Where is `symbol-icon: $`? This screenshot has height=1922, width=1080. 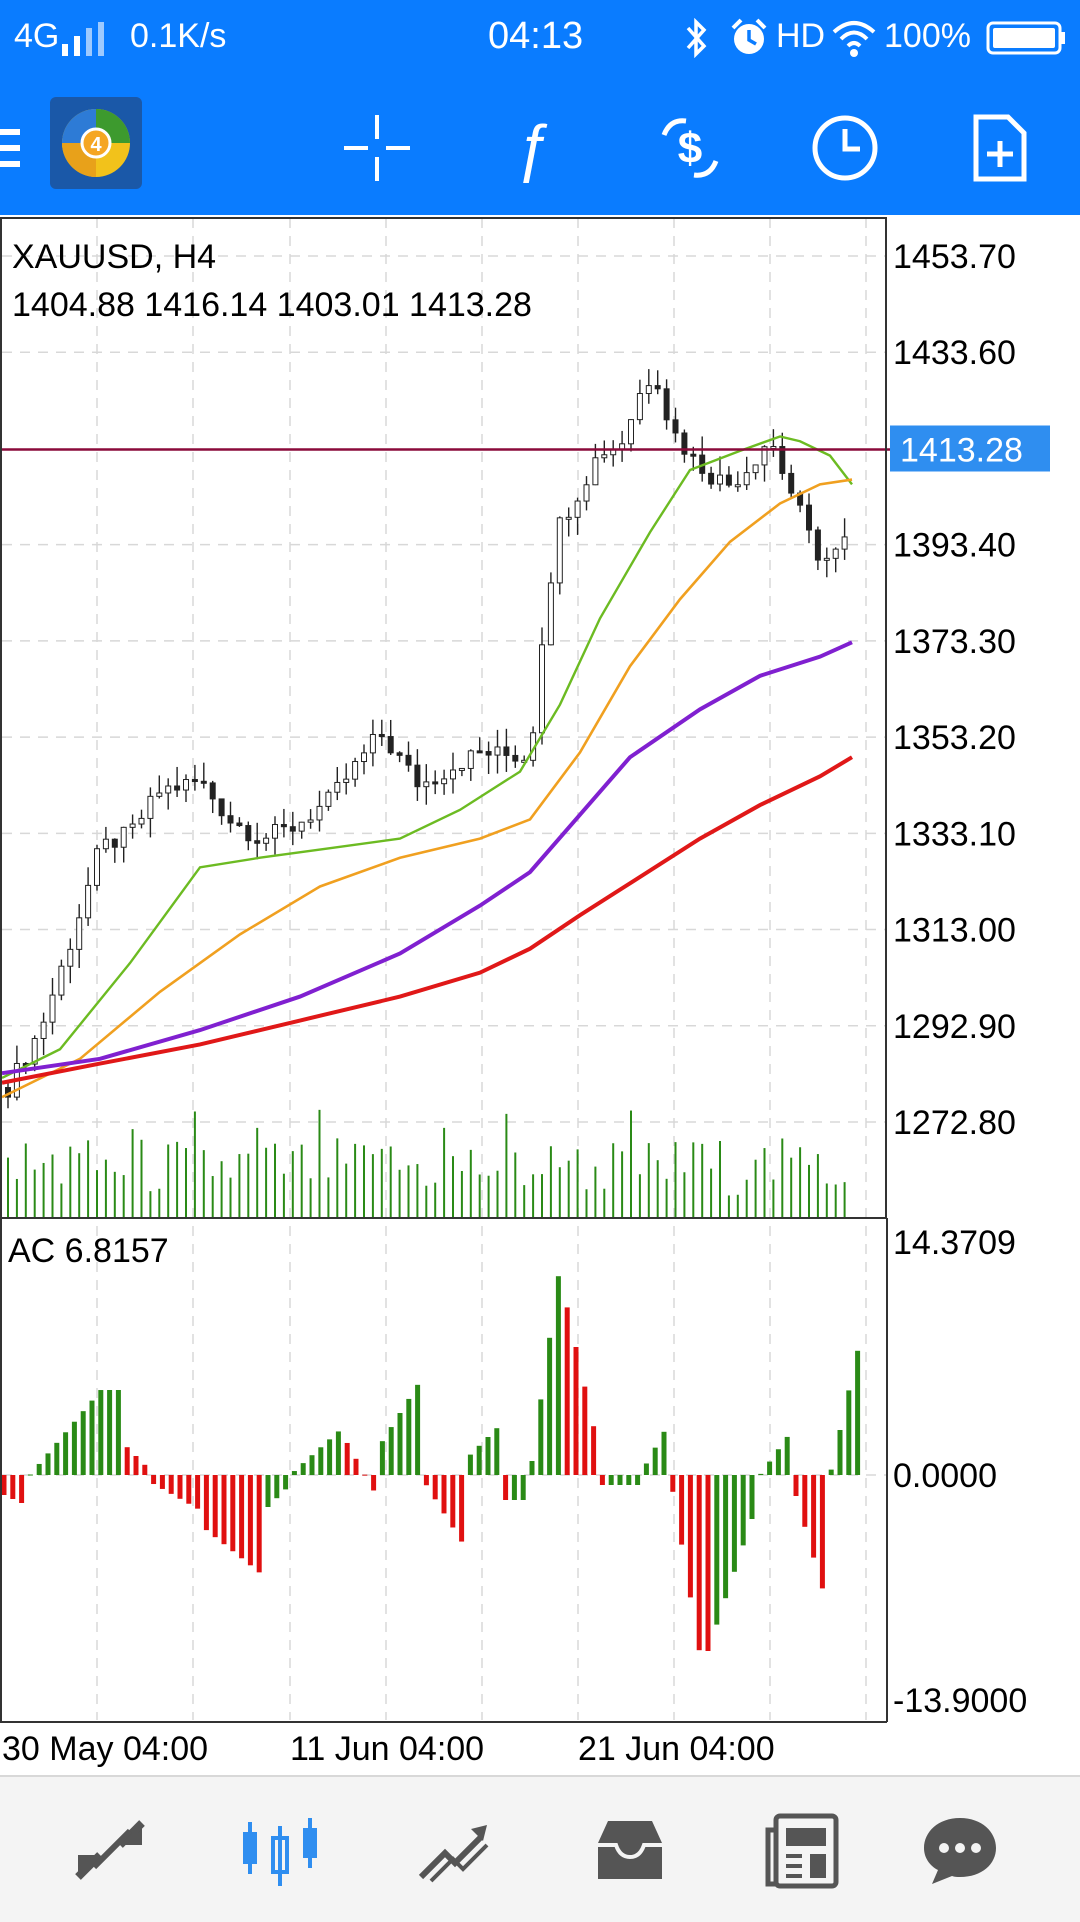
symbol-icon: $ is located at coordinates (690, 148).